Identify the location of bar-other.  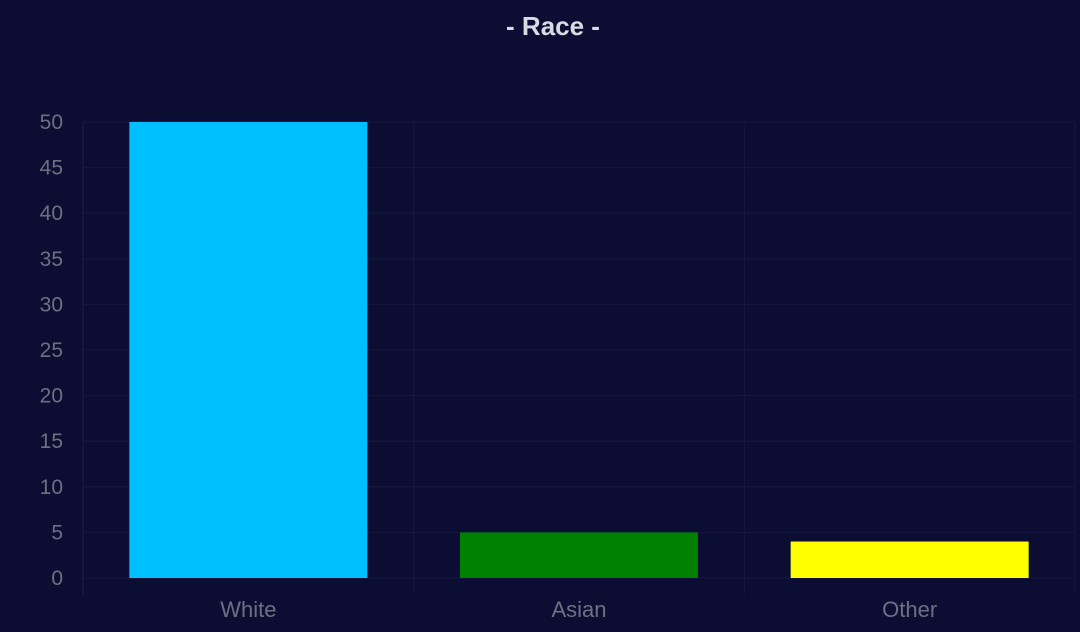
(909, 559).